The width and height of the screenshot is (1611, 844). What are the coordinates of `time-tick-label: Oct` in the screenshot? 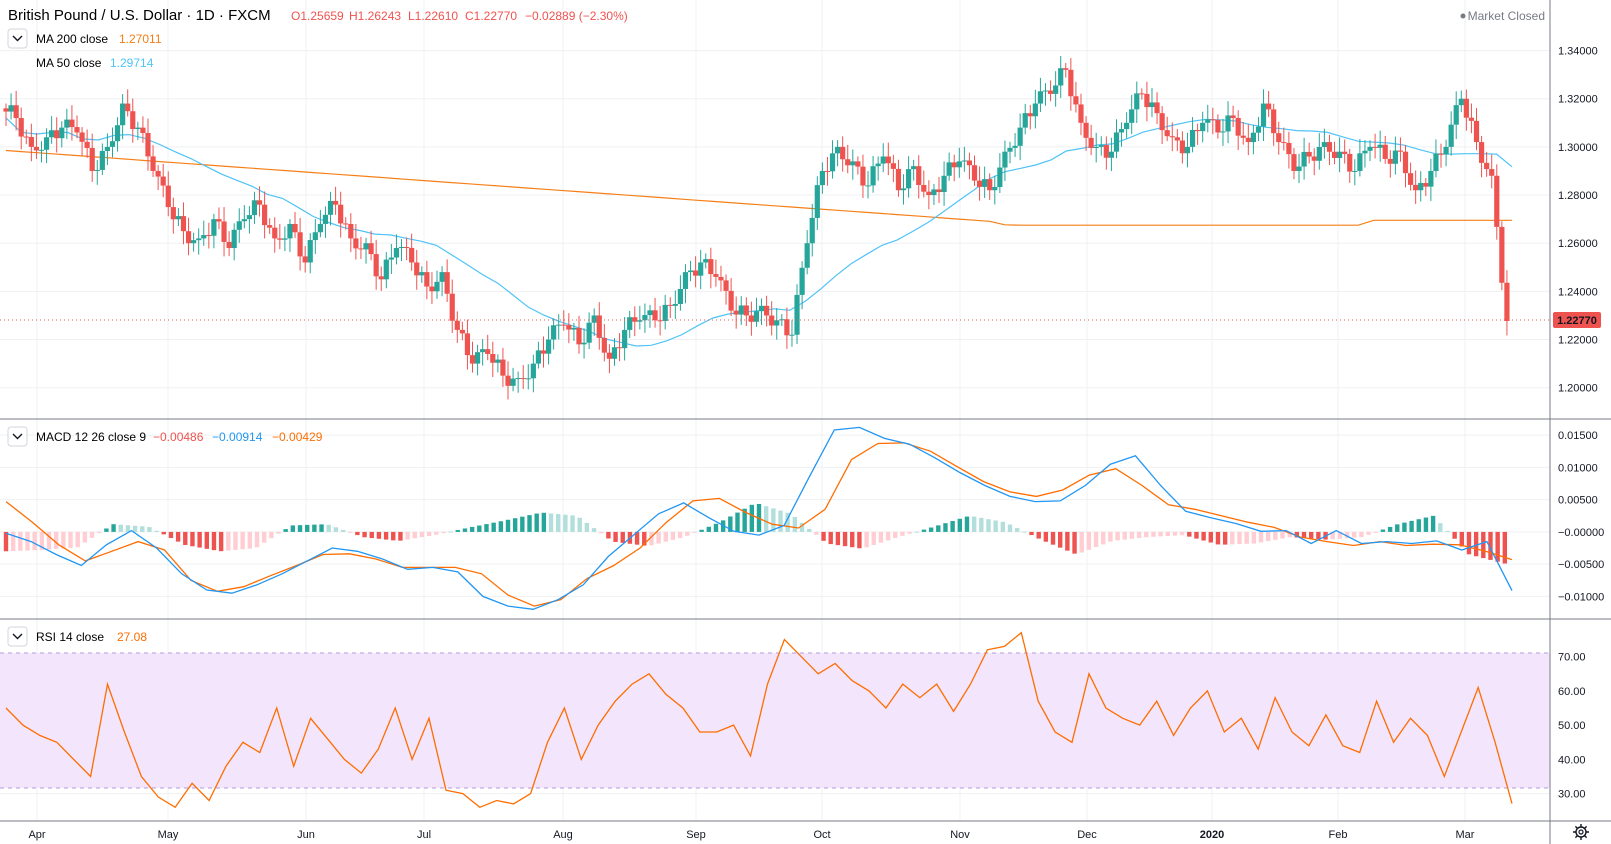 It's located at (821, 835).